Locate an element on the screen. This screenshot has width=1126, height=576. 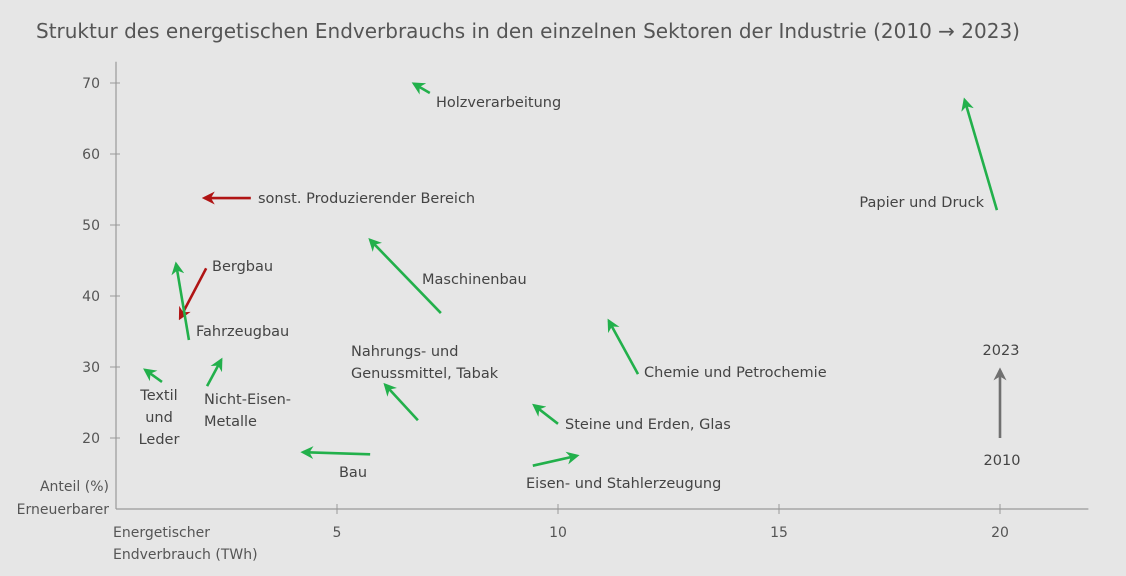
series-label: Bau is located at coordinates (353, 473).